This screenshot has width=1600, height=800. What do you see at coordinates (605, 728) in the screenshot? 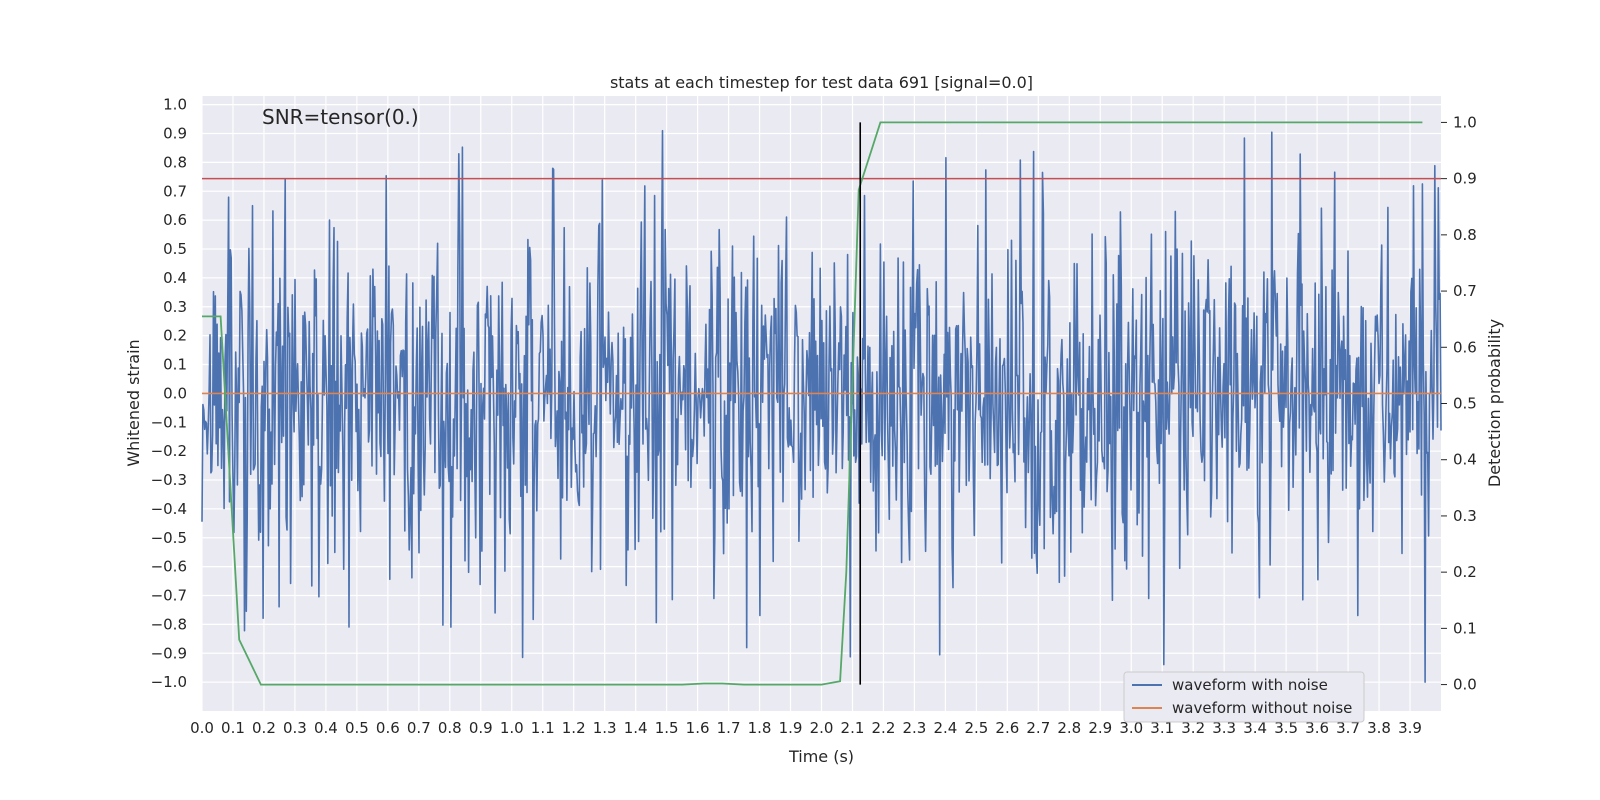
I see `x-tick-label: 1.3` at bounding box center [605, 728].